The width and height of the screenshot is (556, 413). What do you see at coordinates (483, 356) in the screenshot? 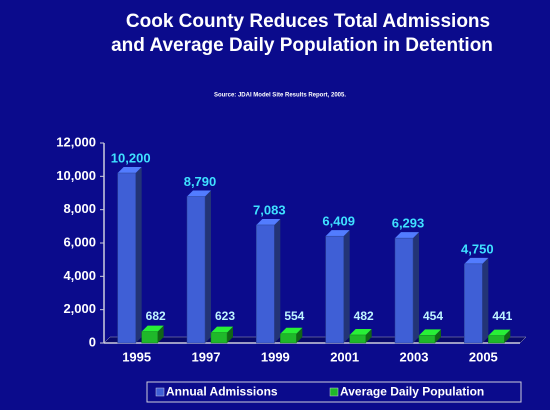
I see `x-tick-label: 2005` at bounding box center [483, 356].